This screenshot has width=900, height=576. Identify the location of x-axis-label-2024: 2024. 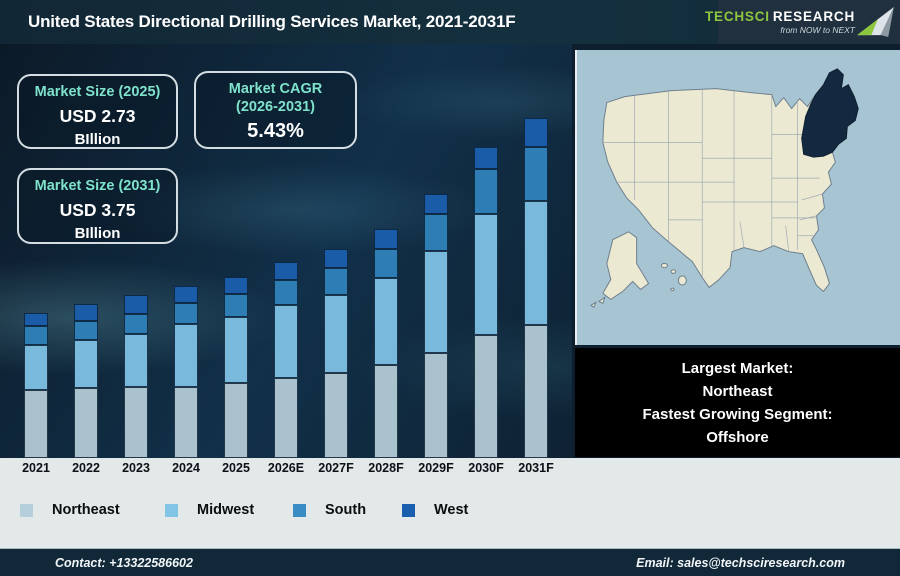
(186, 468).